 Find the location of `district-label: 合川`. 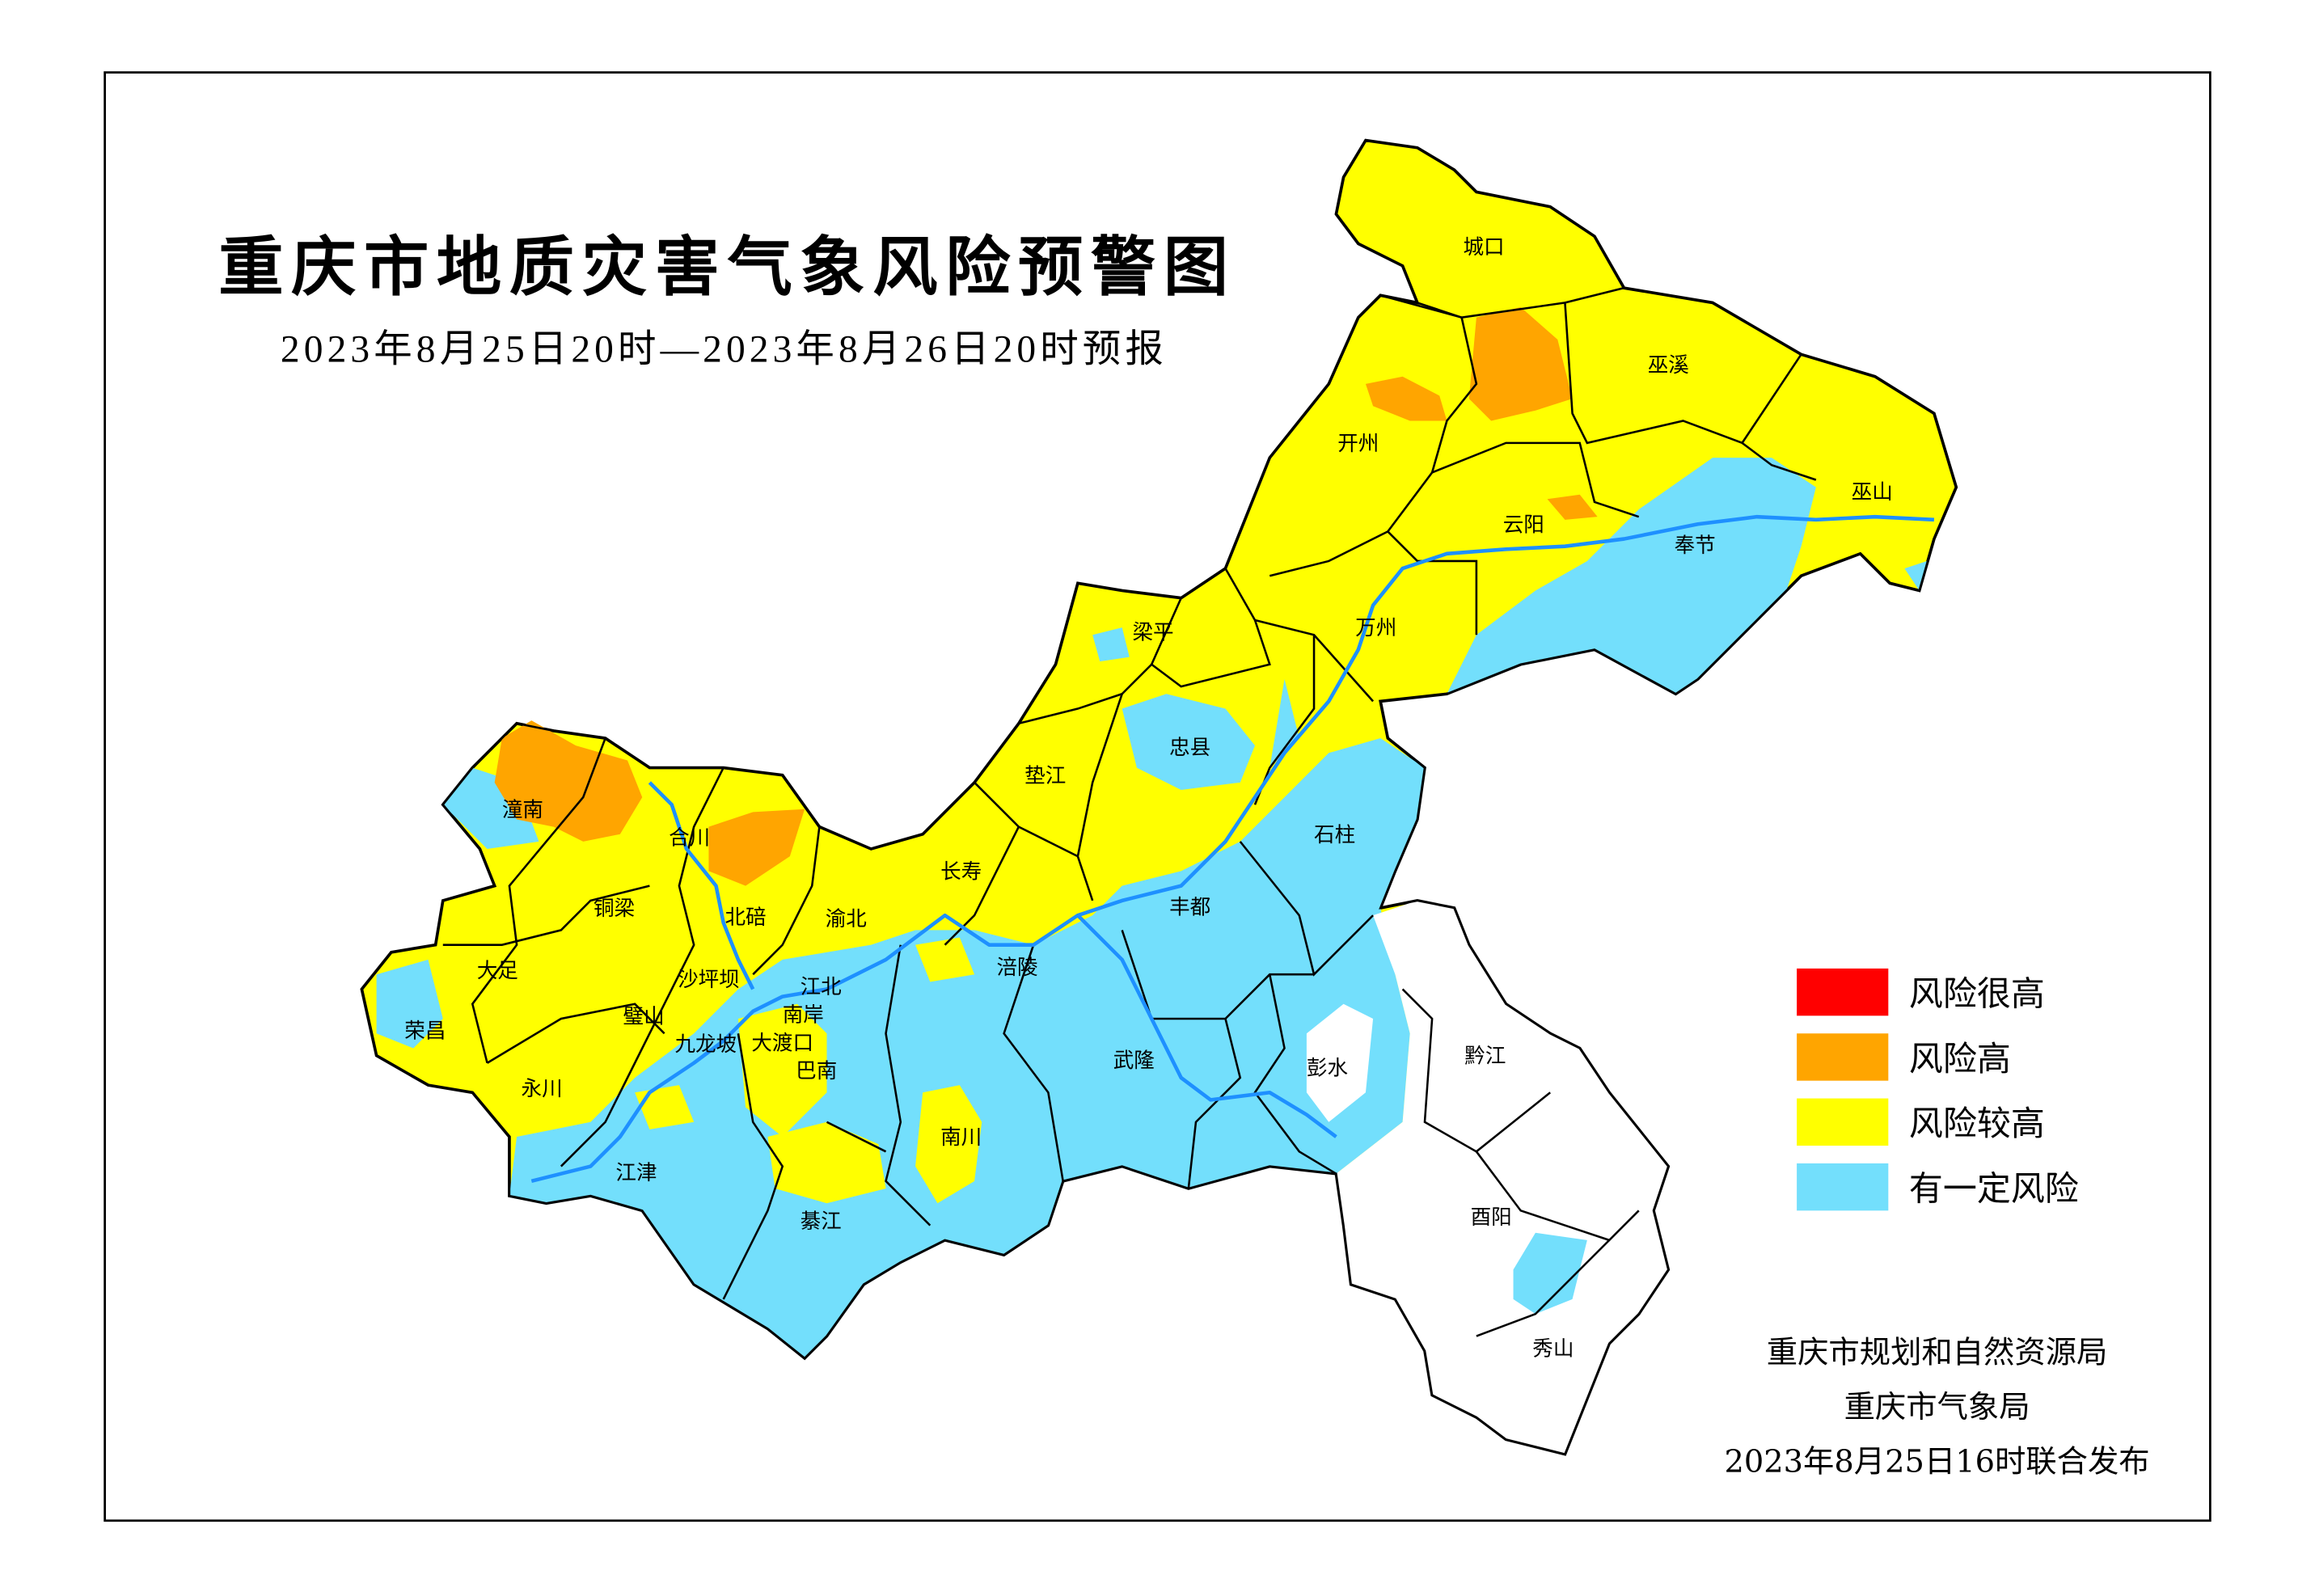

district-label: 合川 is located at coordinates (690, 838).